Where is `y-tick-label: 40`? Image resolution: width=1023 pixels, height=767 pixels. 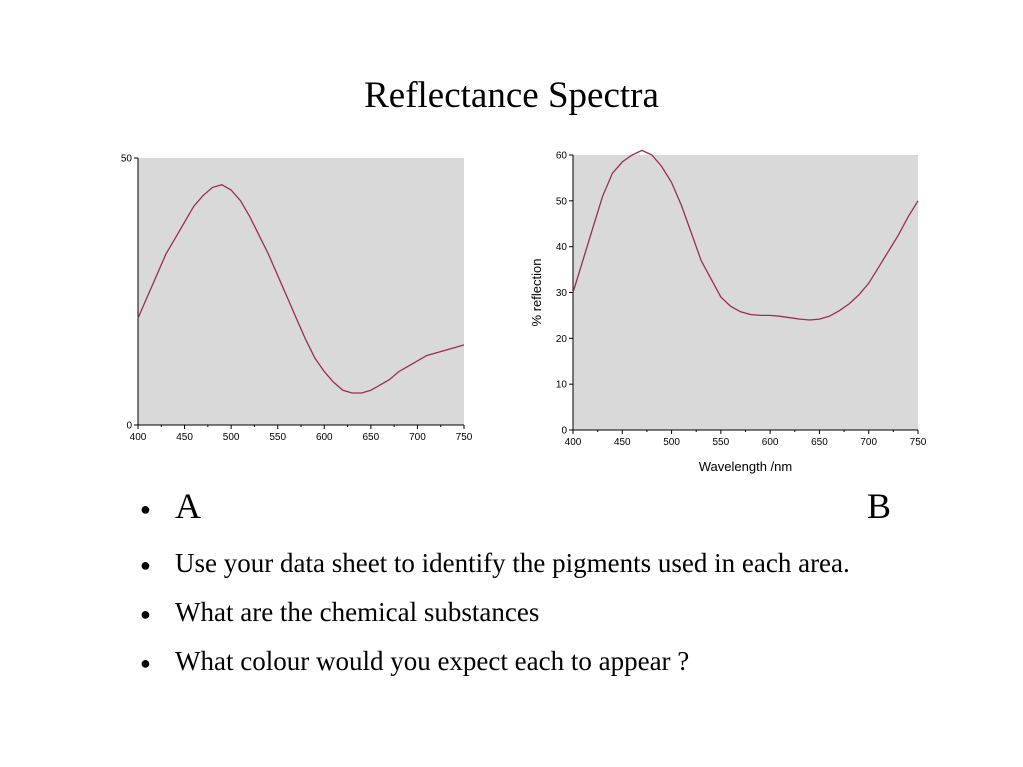 y-tick-label: 40 is located at coordinates (562, 247).